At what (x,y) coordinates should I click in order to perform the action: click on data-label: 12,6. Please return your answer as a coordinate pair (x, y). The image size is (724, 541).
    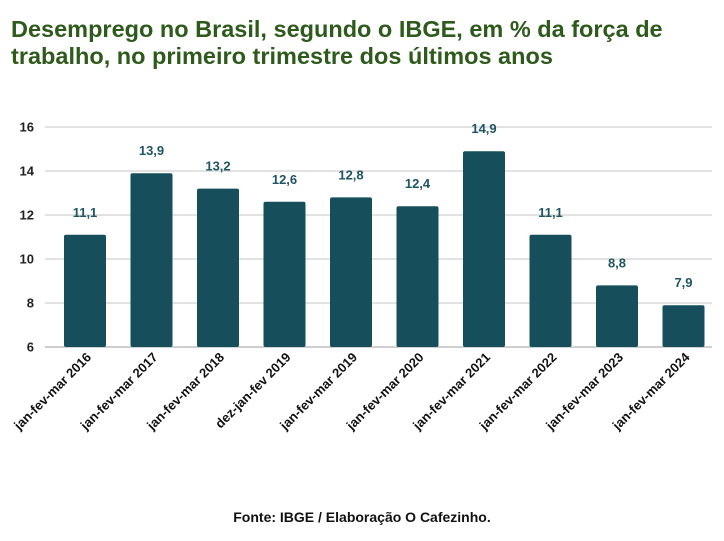
    Looking at the image, I should click on (284, 179).